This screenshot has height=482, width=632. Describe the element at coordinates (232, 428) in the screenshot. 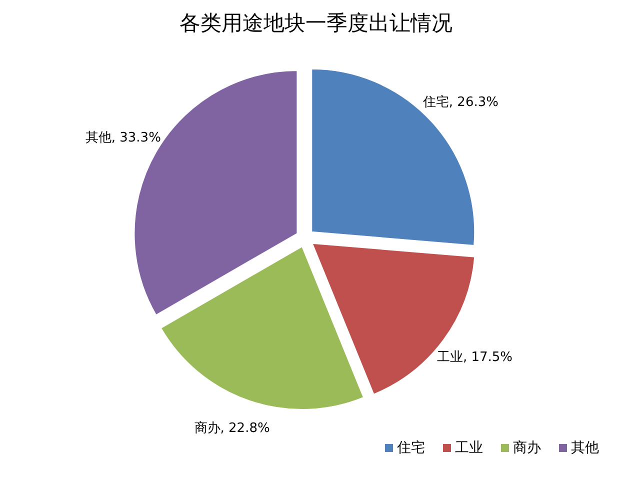

I see `data-label: 商办, 22.8%` at that location.